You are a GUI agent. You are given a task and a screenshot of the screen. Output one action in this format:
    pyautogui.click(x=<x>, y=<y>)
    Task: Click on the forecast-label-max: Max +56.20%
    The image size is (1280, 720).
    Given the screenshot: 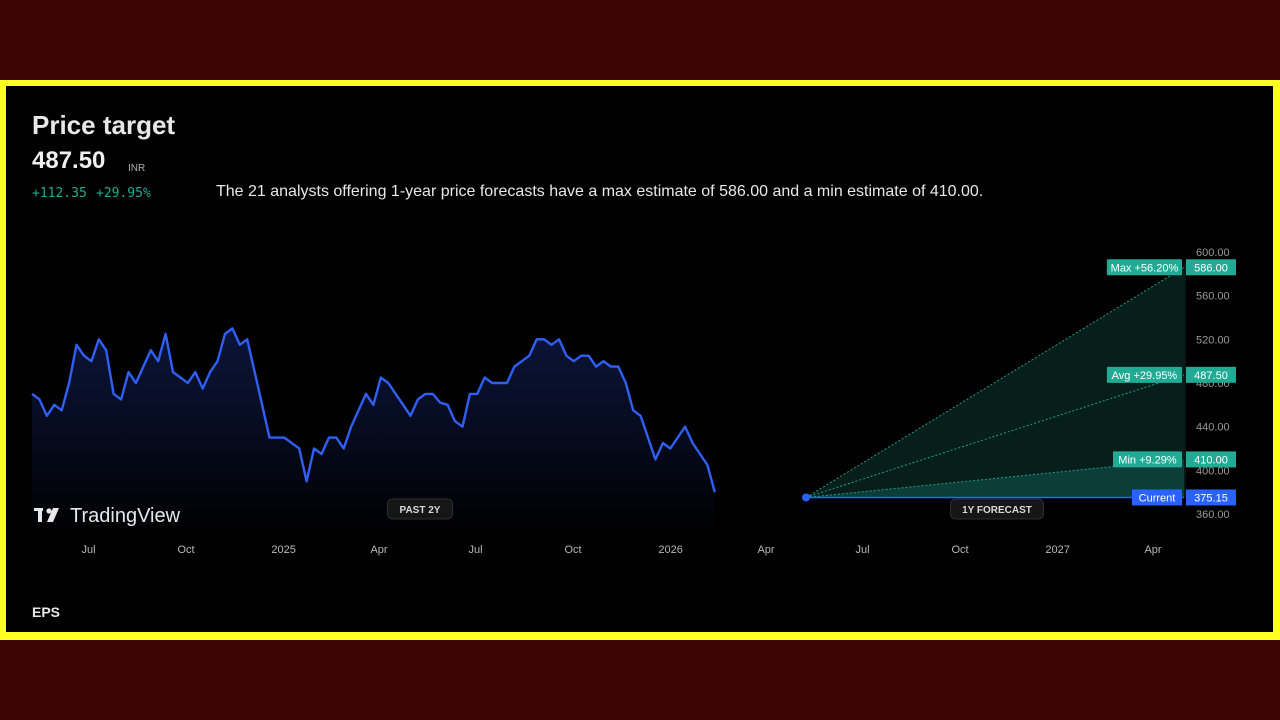 What is the action you would take?
    pyautogui.click(x=1145, y=268)
    